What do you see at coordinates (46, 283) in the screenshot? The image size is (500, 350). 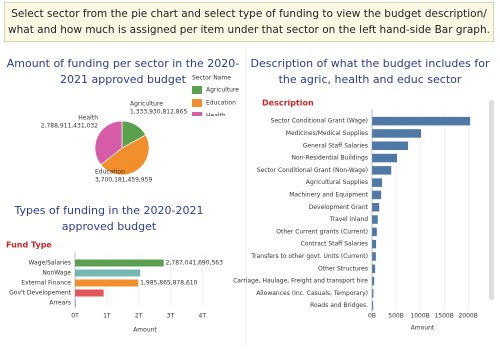 I see `y-tick-label: External Finance` at bounding box center [46, 283].